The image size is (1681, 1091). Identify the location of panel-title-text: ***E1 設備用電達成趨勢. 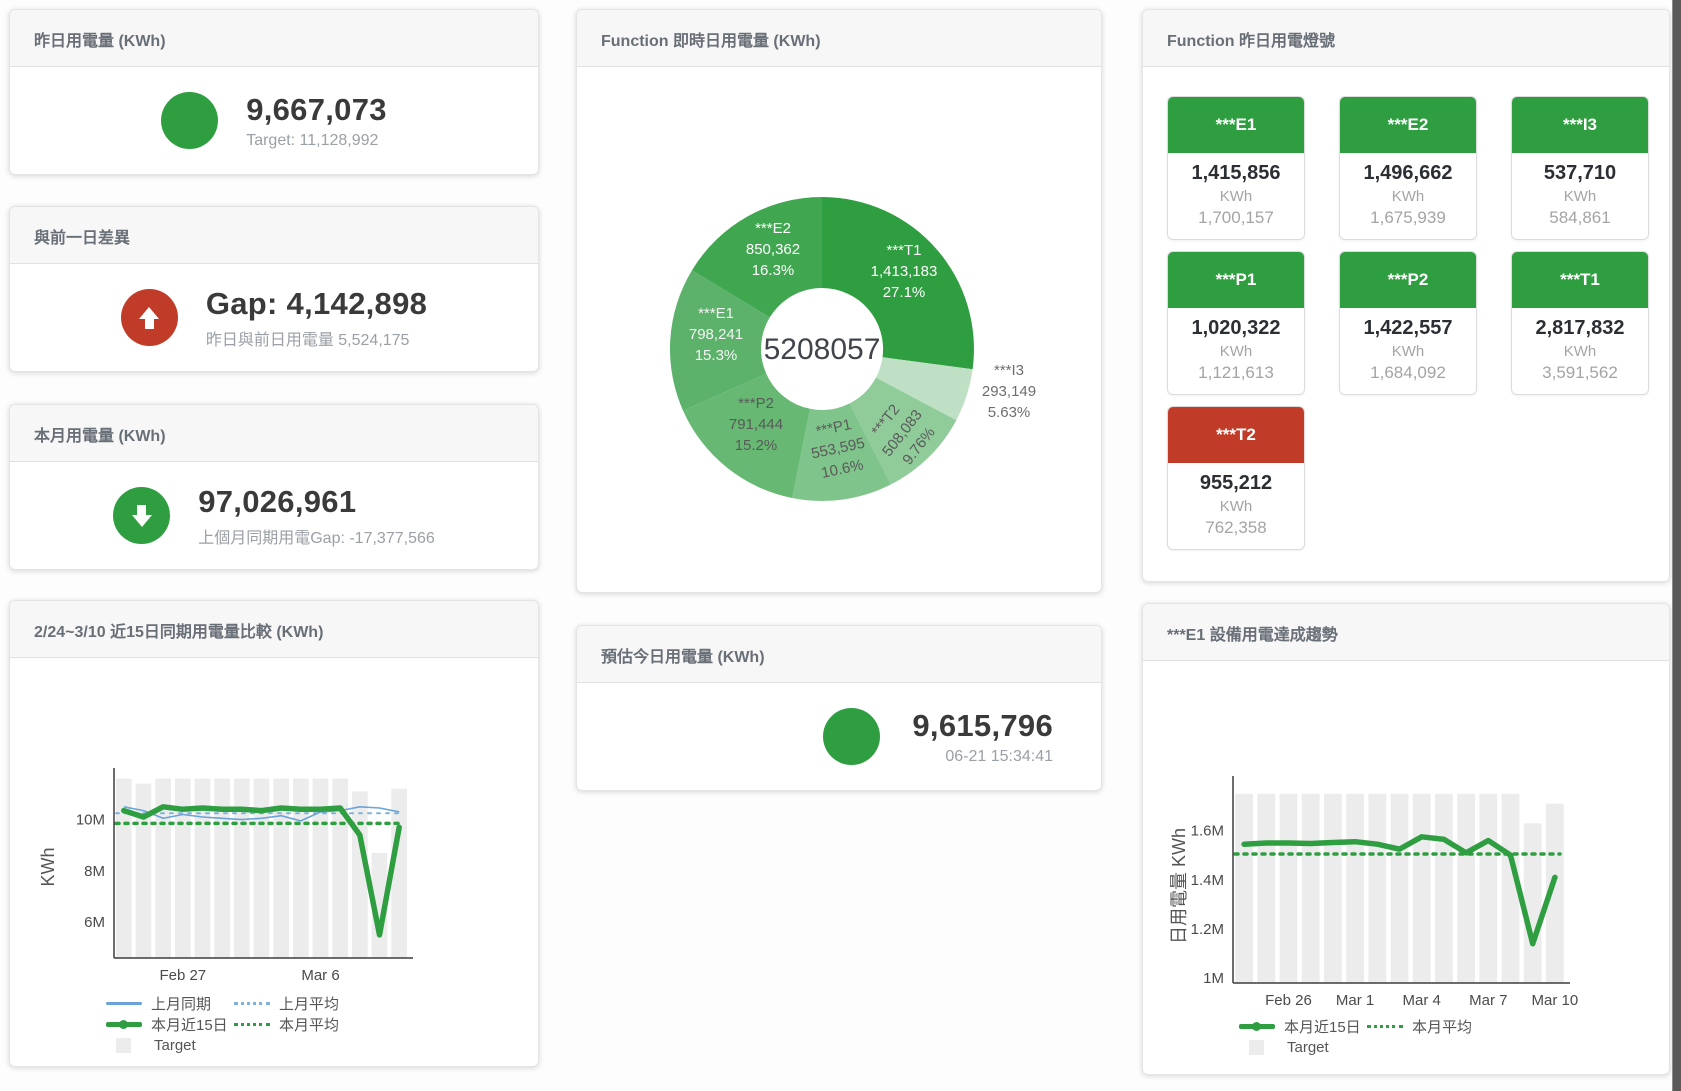
(1252, 635).